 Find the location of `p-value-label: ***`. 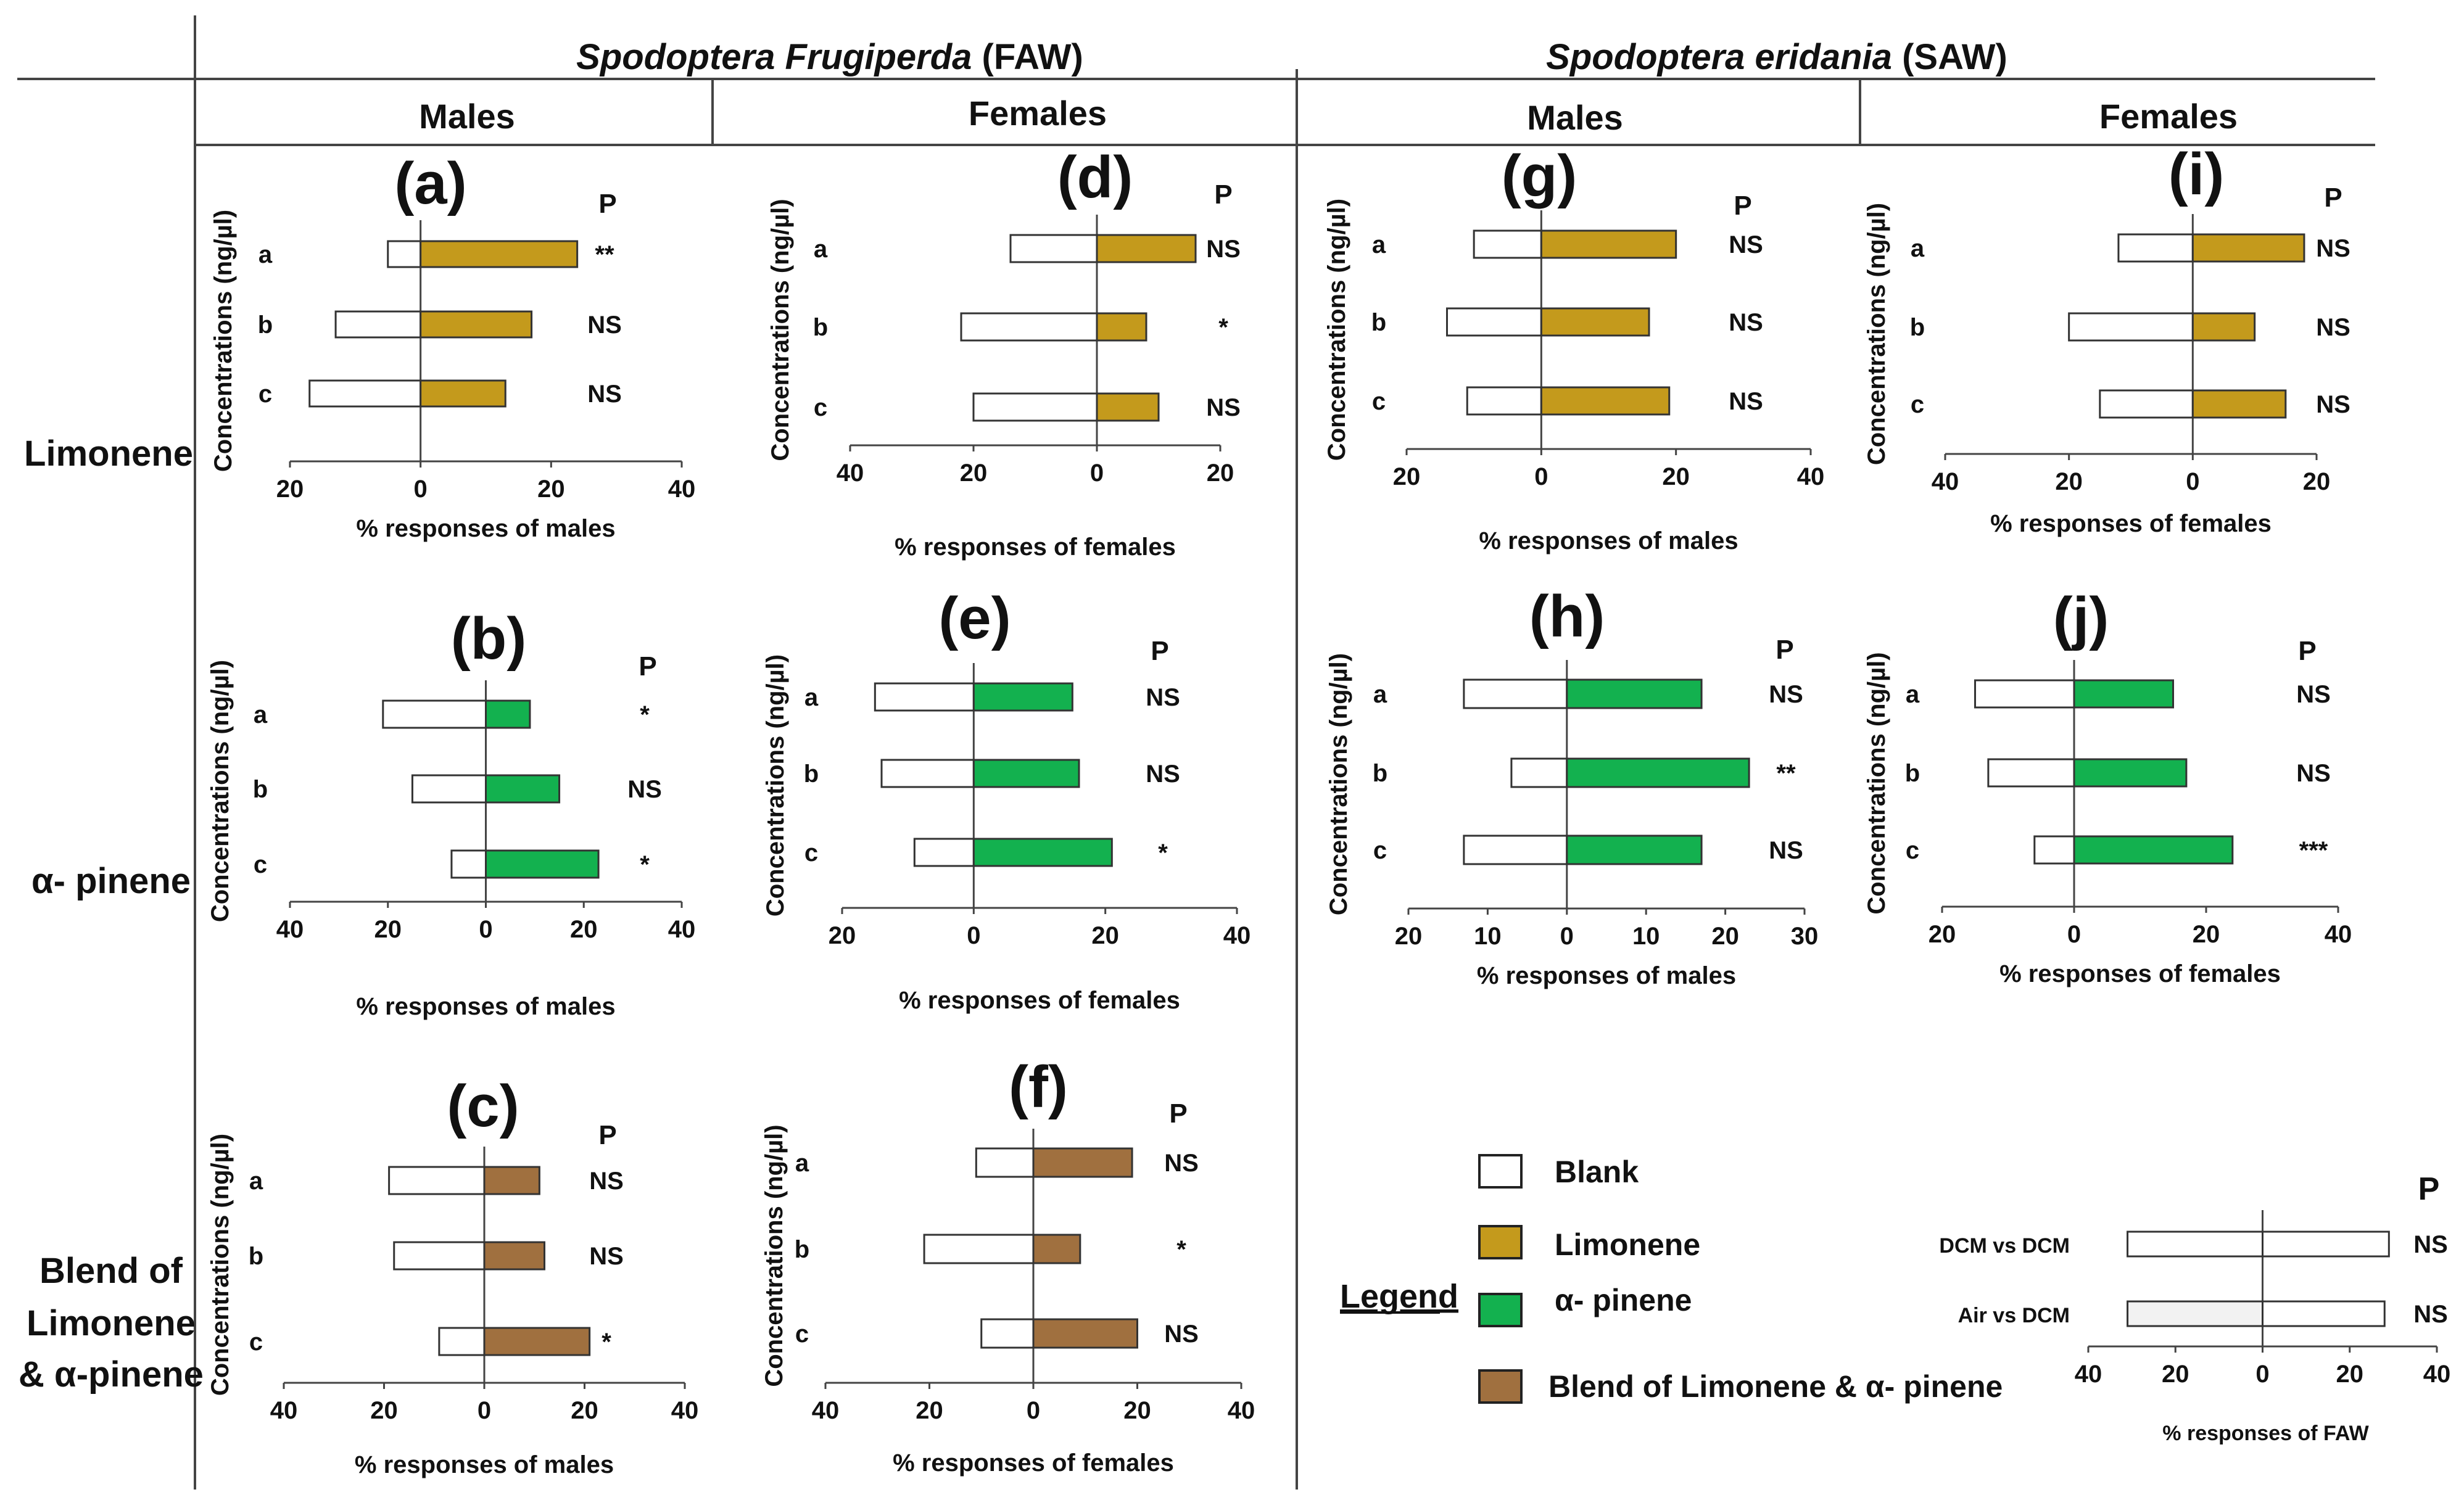

p-value-label: *** is located at coordinates (2313, 850).